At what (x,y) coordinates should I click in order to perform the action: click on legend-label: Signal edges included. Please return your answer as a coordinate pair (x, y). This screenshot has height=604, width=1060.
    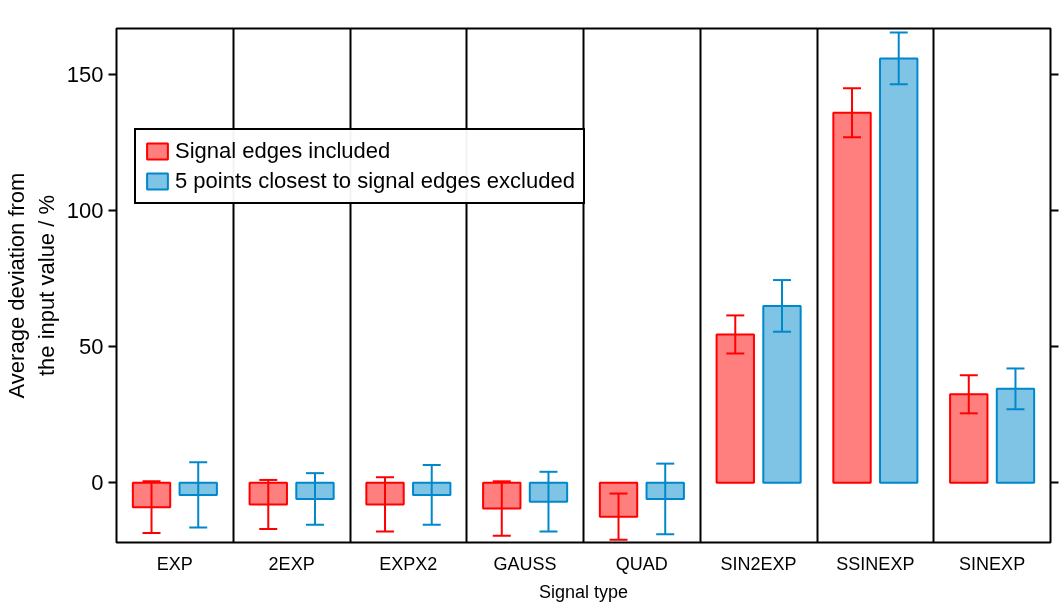
    Looking at the image, I should click on (283, 151).